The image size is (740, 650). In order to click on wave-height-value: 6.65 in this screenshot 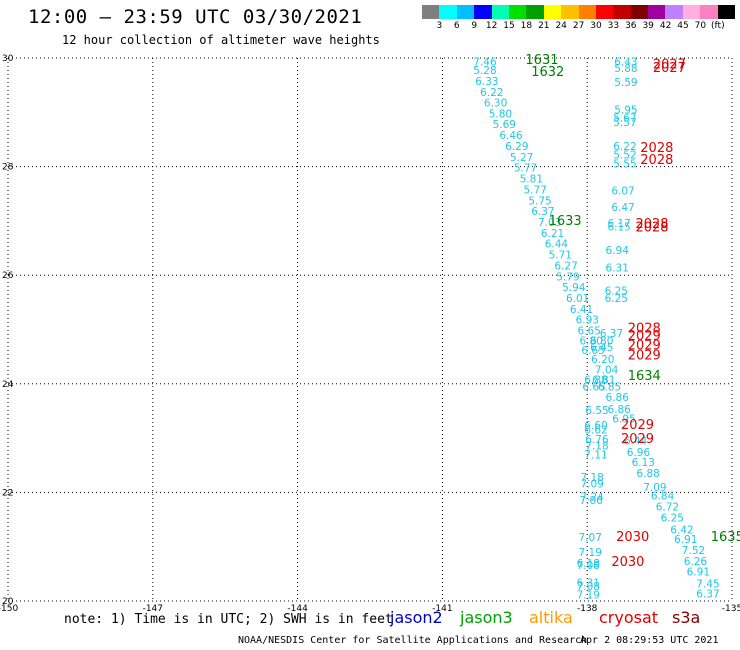, I will do `click(593, 388)`.